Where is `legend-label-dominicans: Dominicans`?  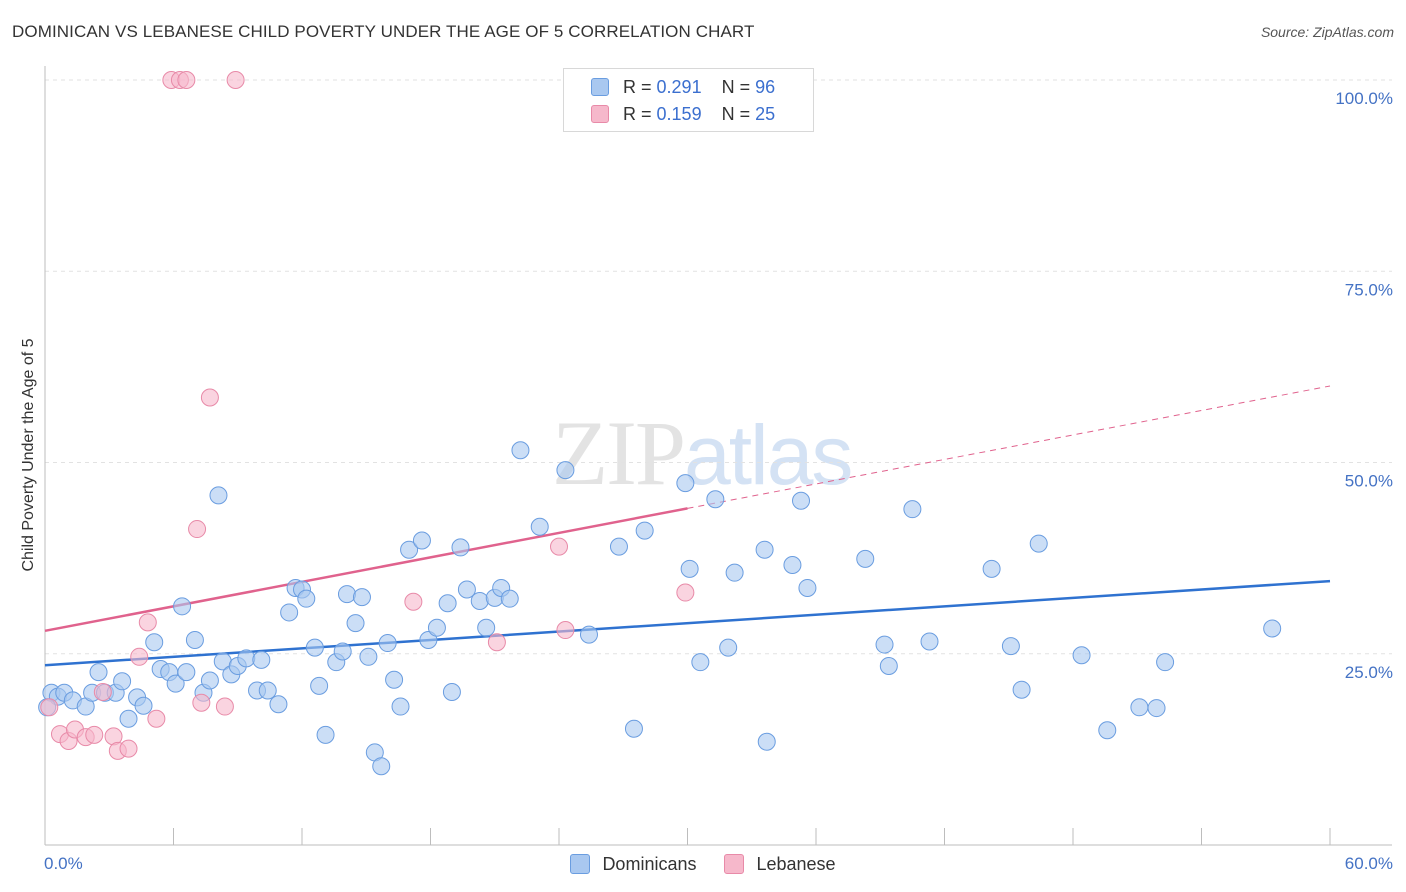 legend-label-dominicans: Dominicans is located at coordinates (649, 863).